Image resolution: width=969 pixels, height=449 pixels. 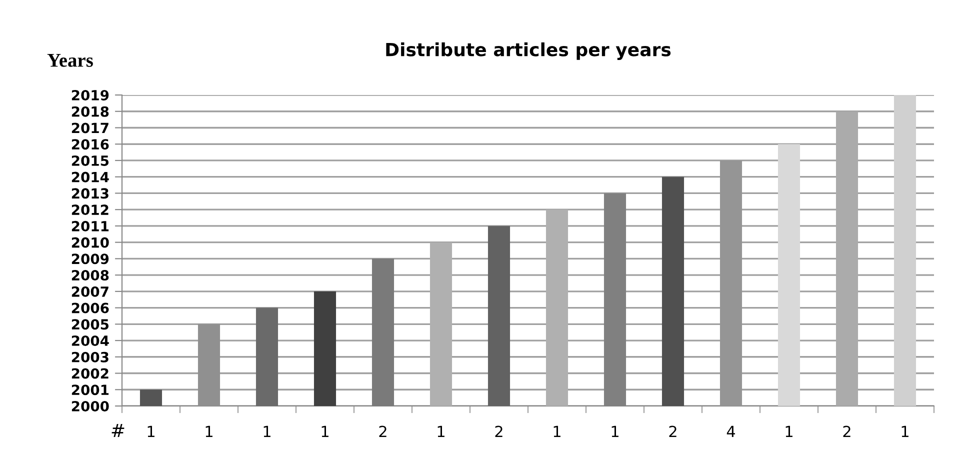 What do you see at coordinates (90, 193) in the screenshot?
I see `y-tick-label: 2013` at bounding box center [90, 193].